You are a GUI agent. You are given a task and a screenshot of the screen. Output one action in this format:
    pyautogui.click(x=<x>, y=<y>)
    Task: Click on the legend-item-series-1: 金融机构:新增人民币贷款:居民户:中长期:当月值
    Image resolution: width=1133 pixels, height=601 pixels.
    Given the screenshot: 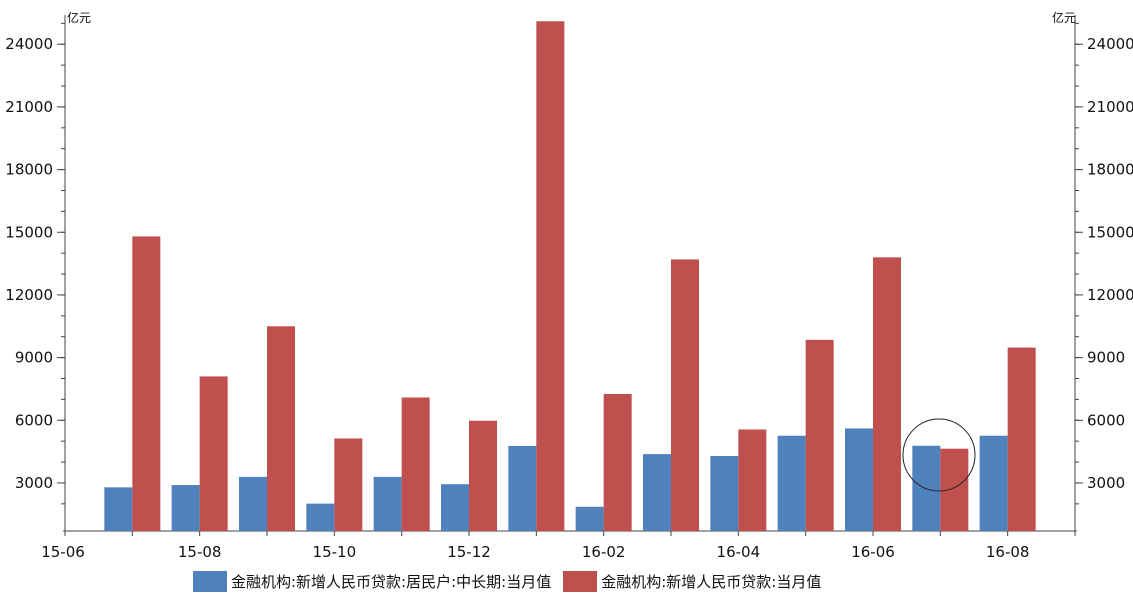 What is the action you would take?
    pyautogui.click(x=372, y=581)
    